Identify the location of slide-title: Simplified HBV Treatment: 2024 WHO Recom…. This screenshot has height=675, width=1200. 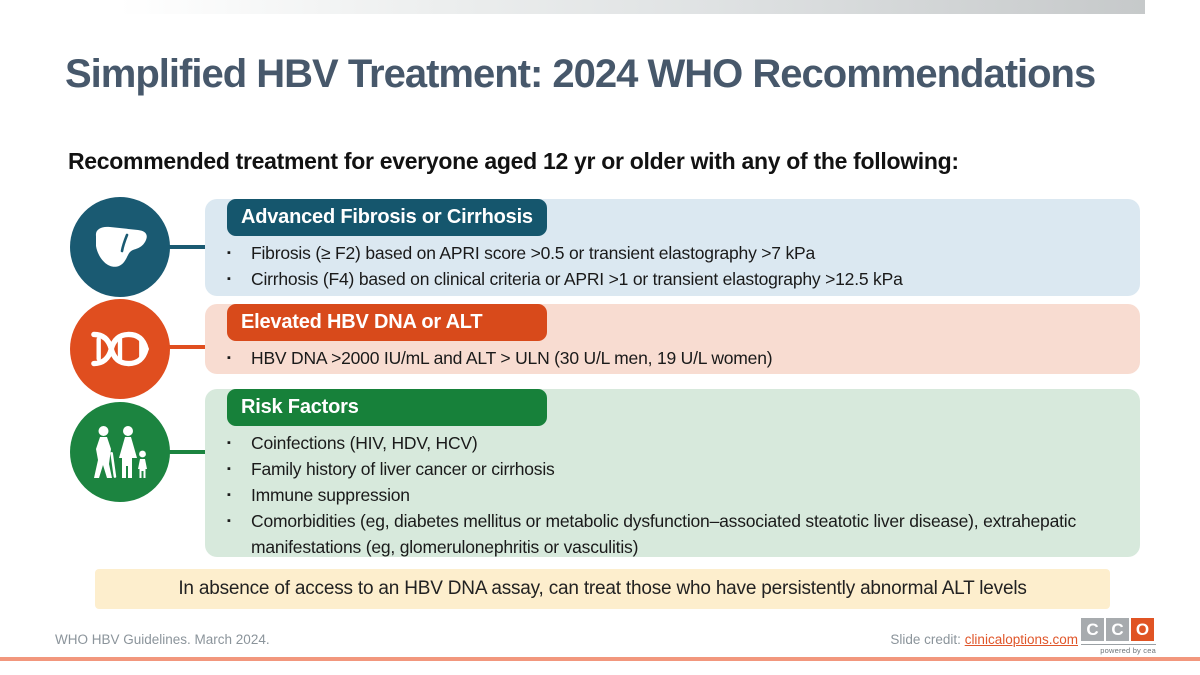
(580, 74).